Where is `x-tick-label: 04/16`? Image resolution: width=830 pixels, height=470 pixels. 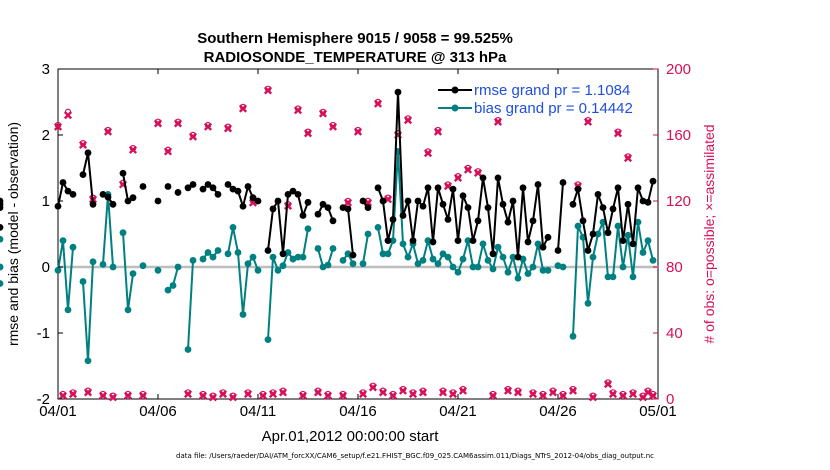 x-tick-label: 04/16 is located at coordinates (358, 411).